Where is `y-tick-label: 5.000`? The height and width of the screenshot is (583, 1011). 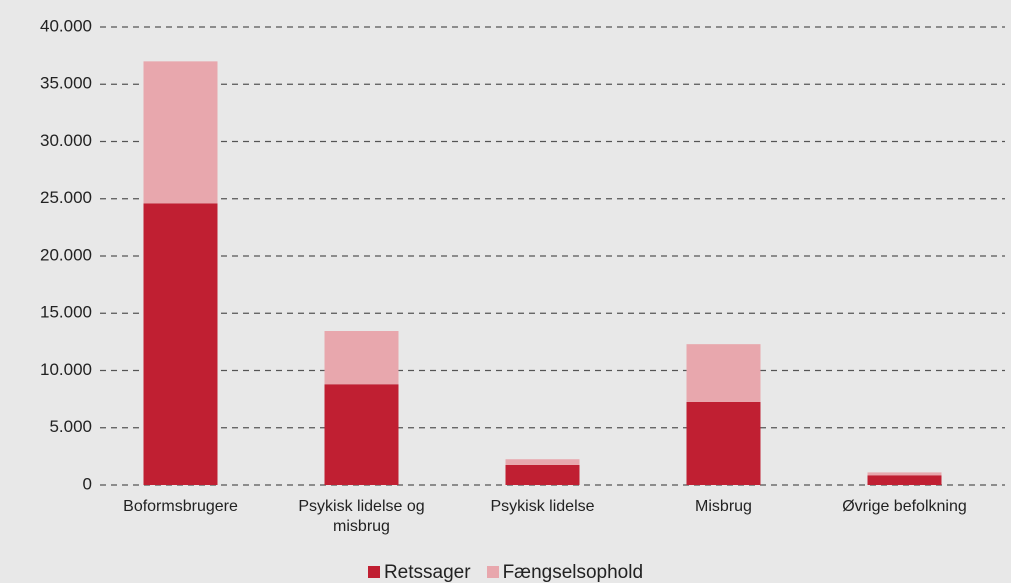
y-tick-label: 5.000 is located at coordinates (70, 426).